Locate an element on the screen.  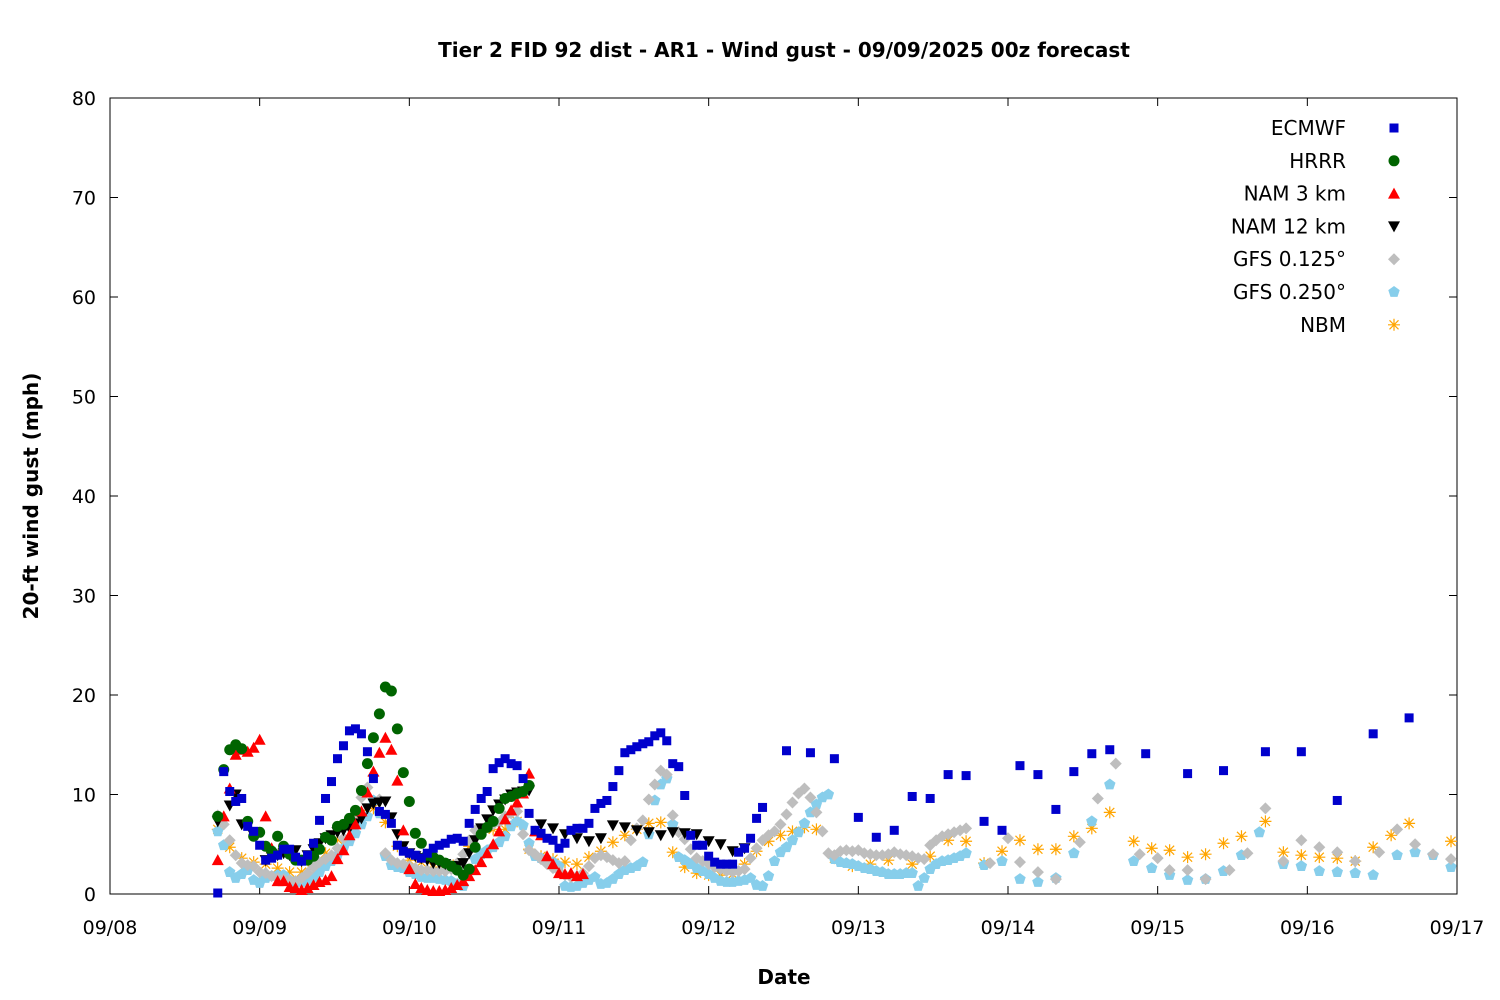
y-tick-label: 20 is located at coordinates (84, 696).